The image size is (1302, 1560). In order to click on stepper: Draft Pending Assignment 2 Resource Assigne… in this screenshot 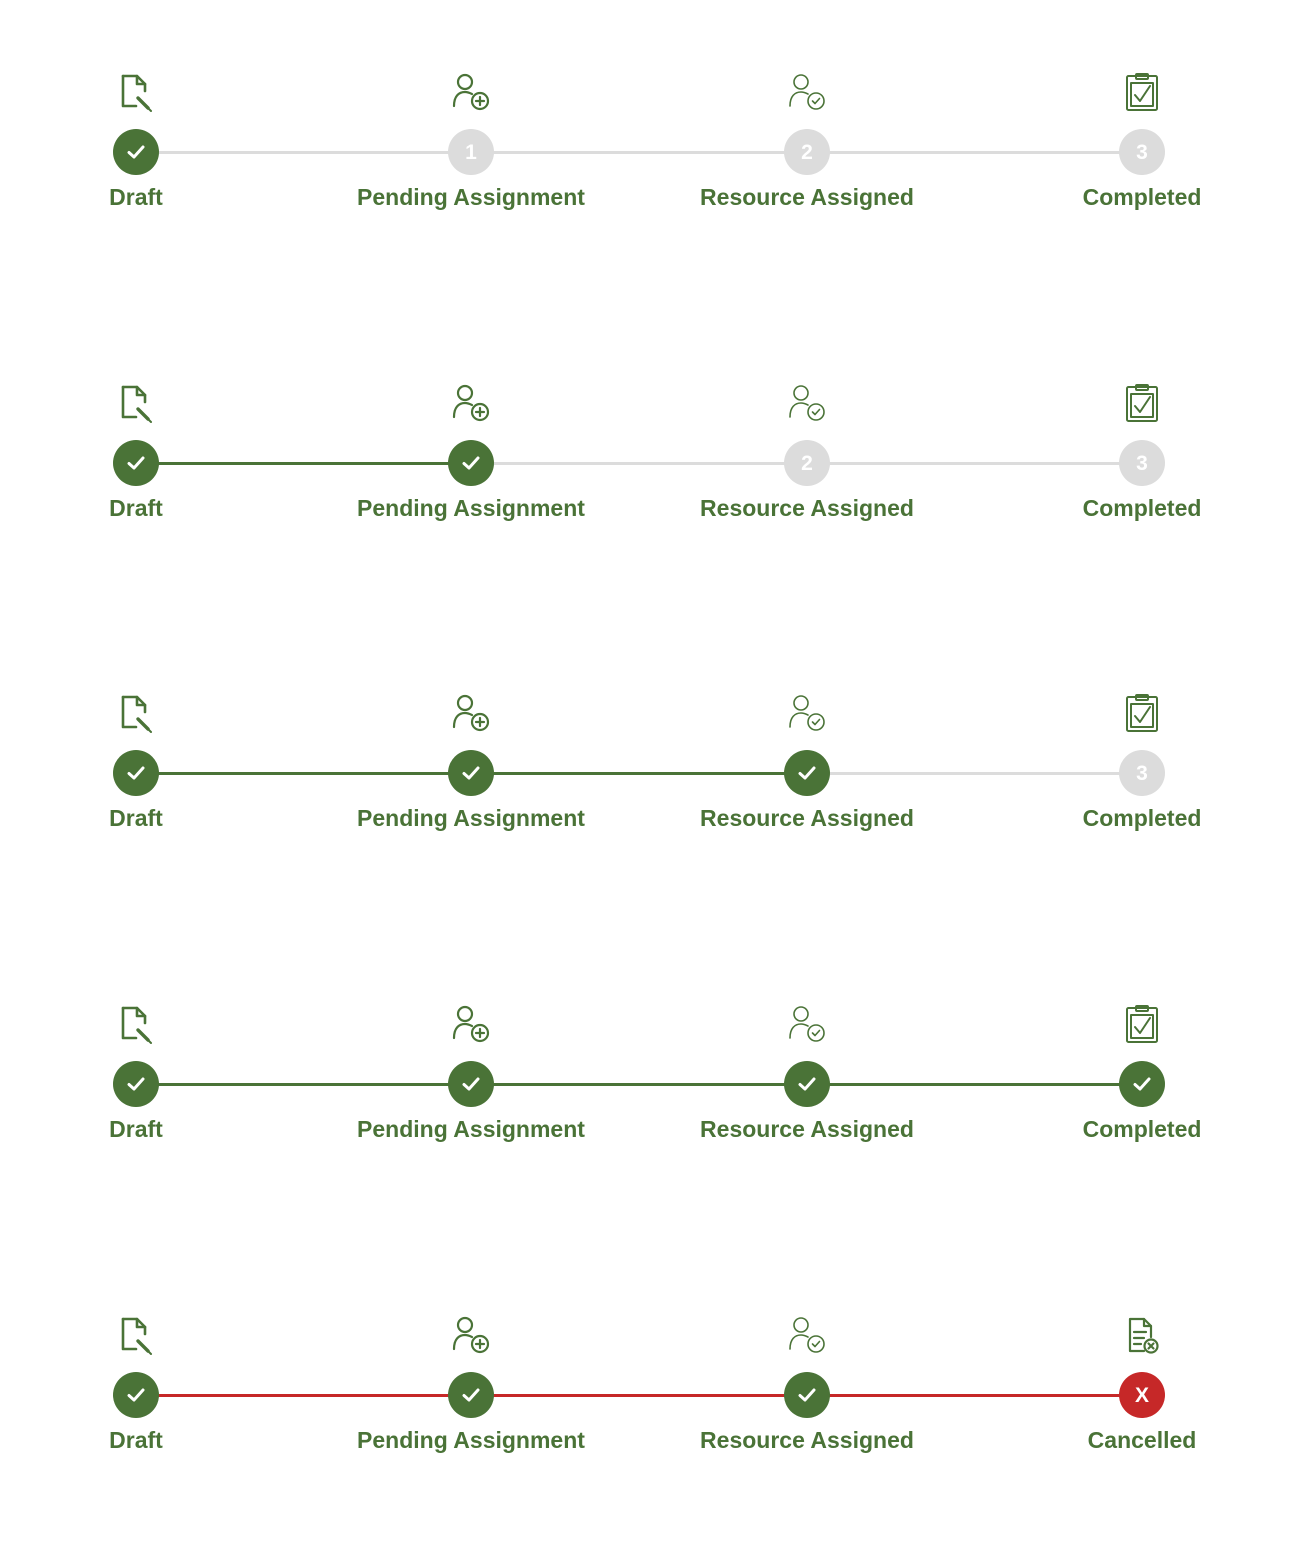, I will do `click(651, 463)`.